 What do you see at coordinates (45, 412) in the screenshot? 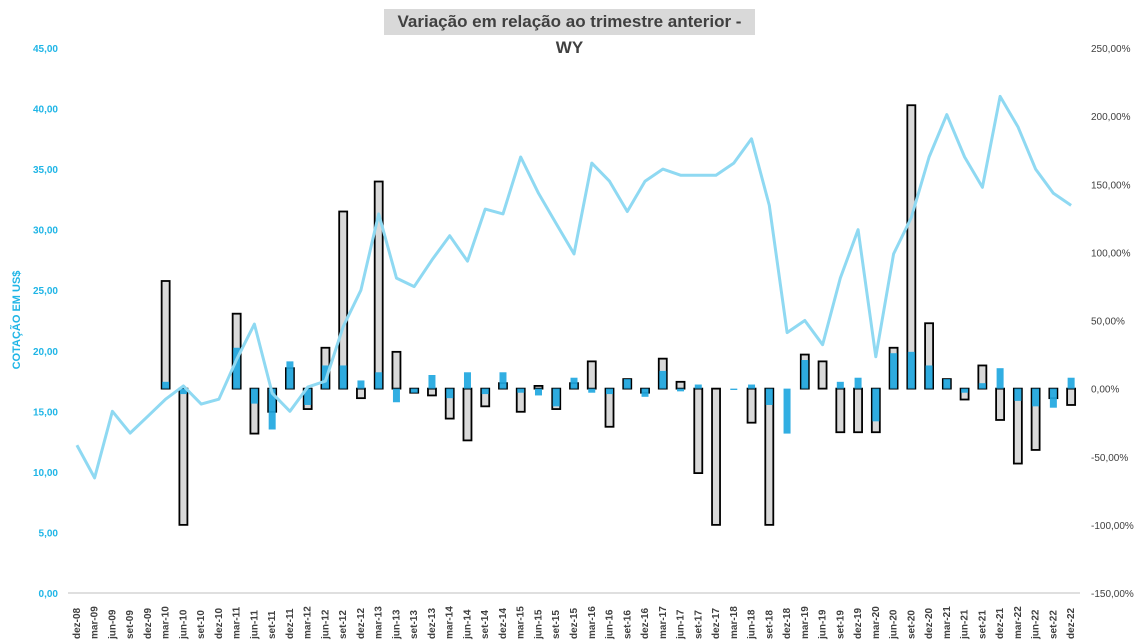
I see `y-tick-label: 15,00` at bounding box center [45, 412].